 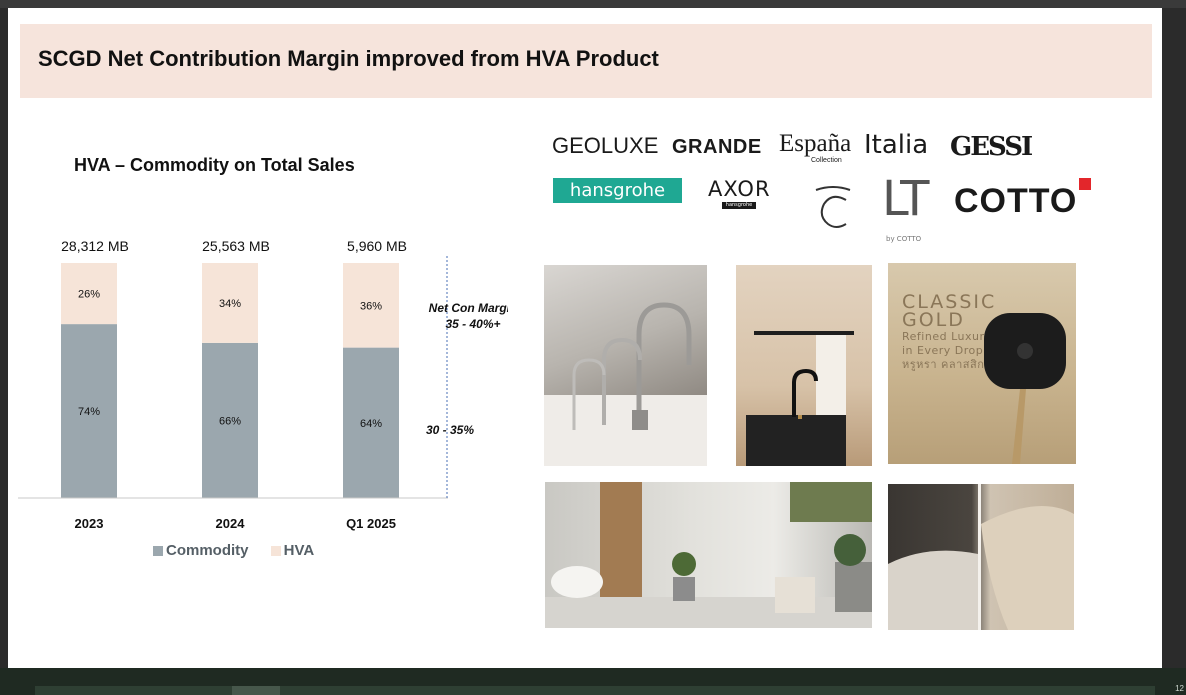 I want to click on x-tick-label-0: 2023, so click(x=89, y=523).